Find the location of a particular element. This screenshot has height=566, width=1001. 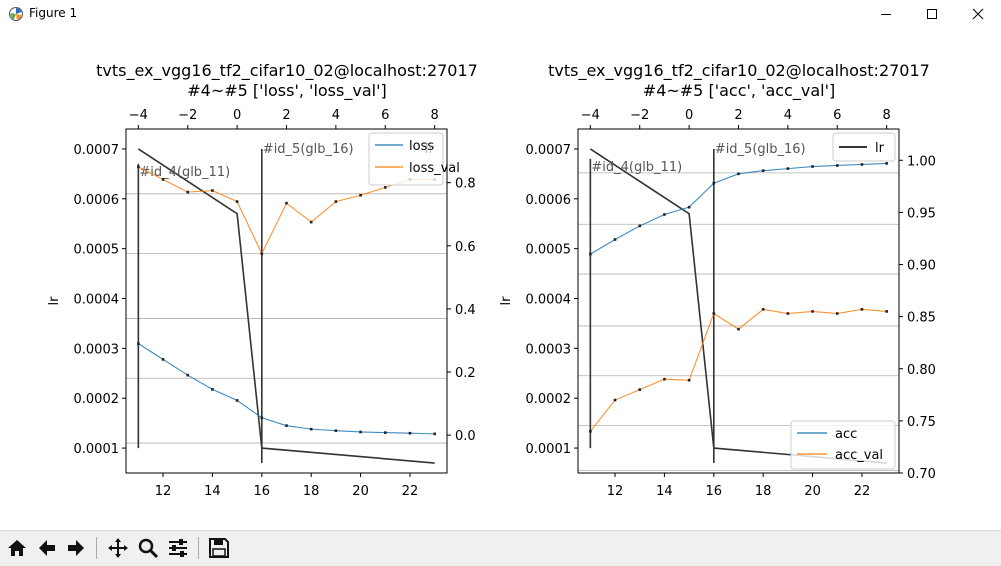

x-tick-label: 12 is located at coordinates (615, 491).